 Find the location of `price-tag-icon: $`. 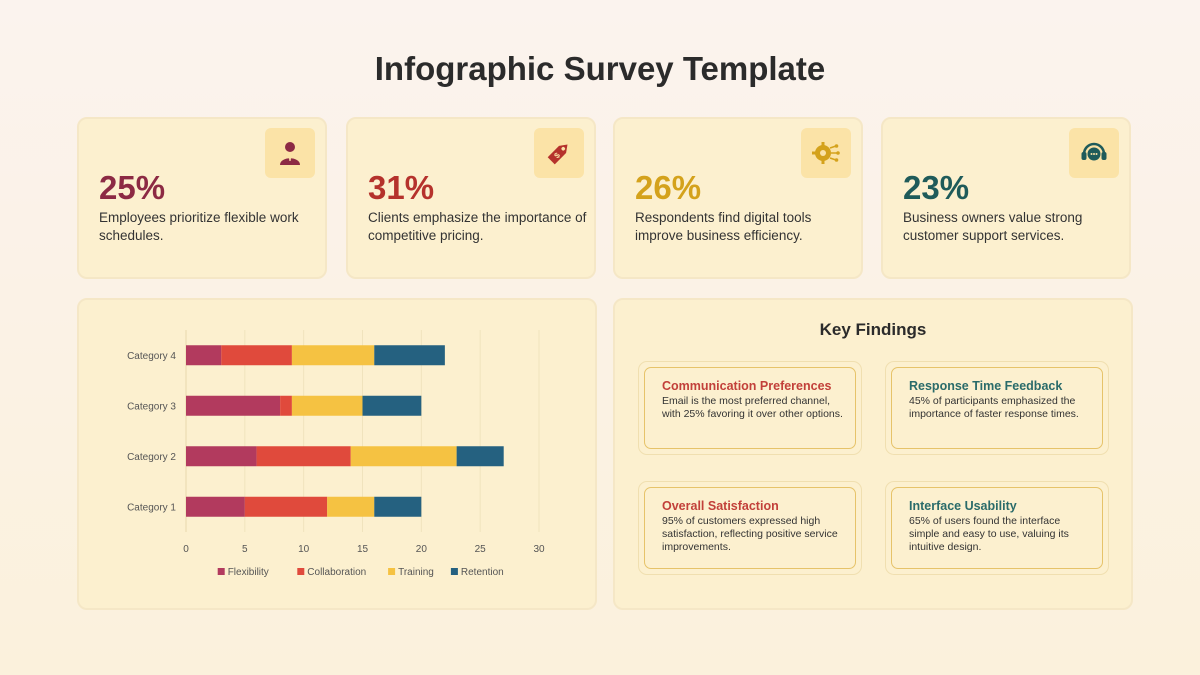

price-tag-icon: $ is located at coordinates (559, 153).